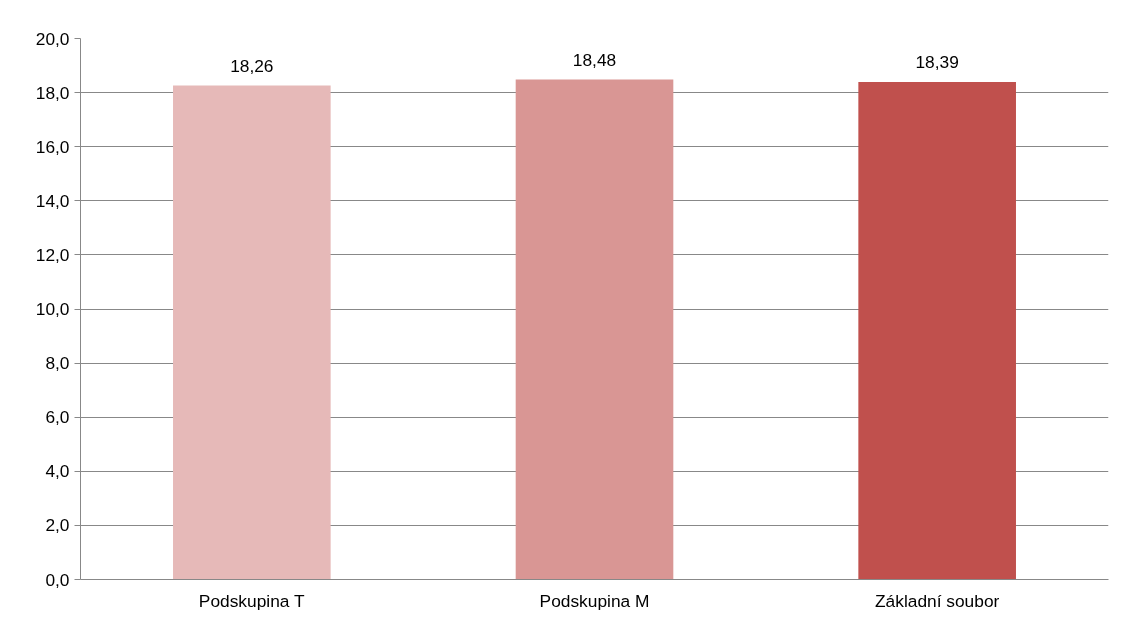 Image resolution: width=1132 pixels, height=638 pixels. I want to click on x-tick-label: Podskupina M, so click(594, 600).